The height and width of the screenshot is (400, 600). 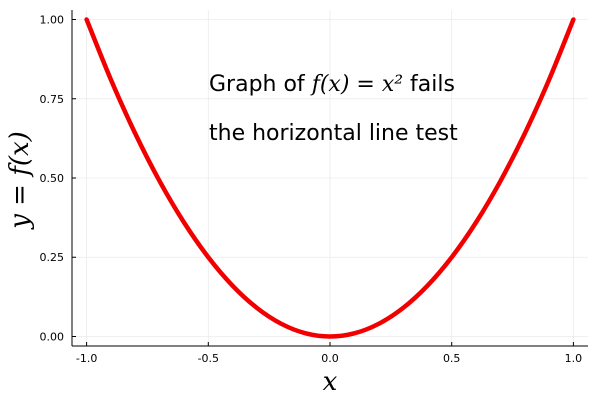 I want to click on y-tick-label-4: 1.00, so click(x=52, y=20).